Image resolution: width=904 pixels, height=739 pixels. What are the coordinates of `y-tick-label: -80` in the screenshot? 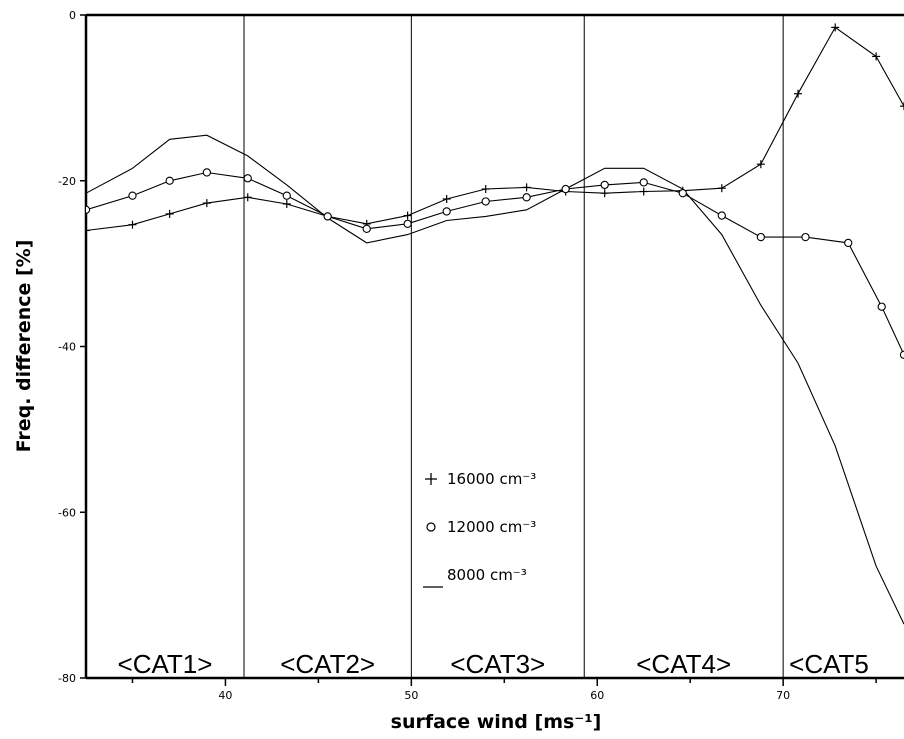 It's located at (67, 678).